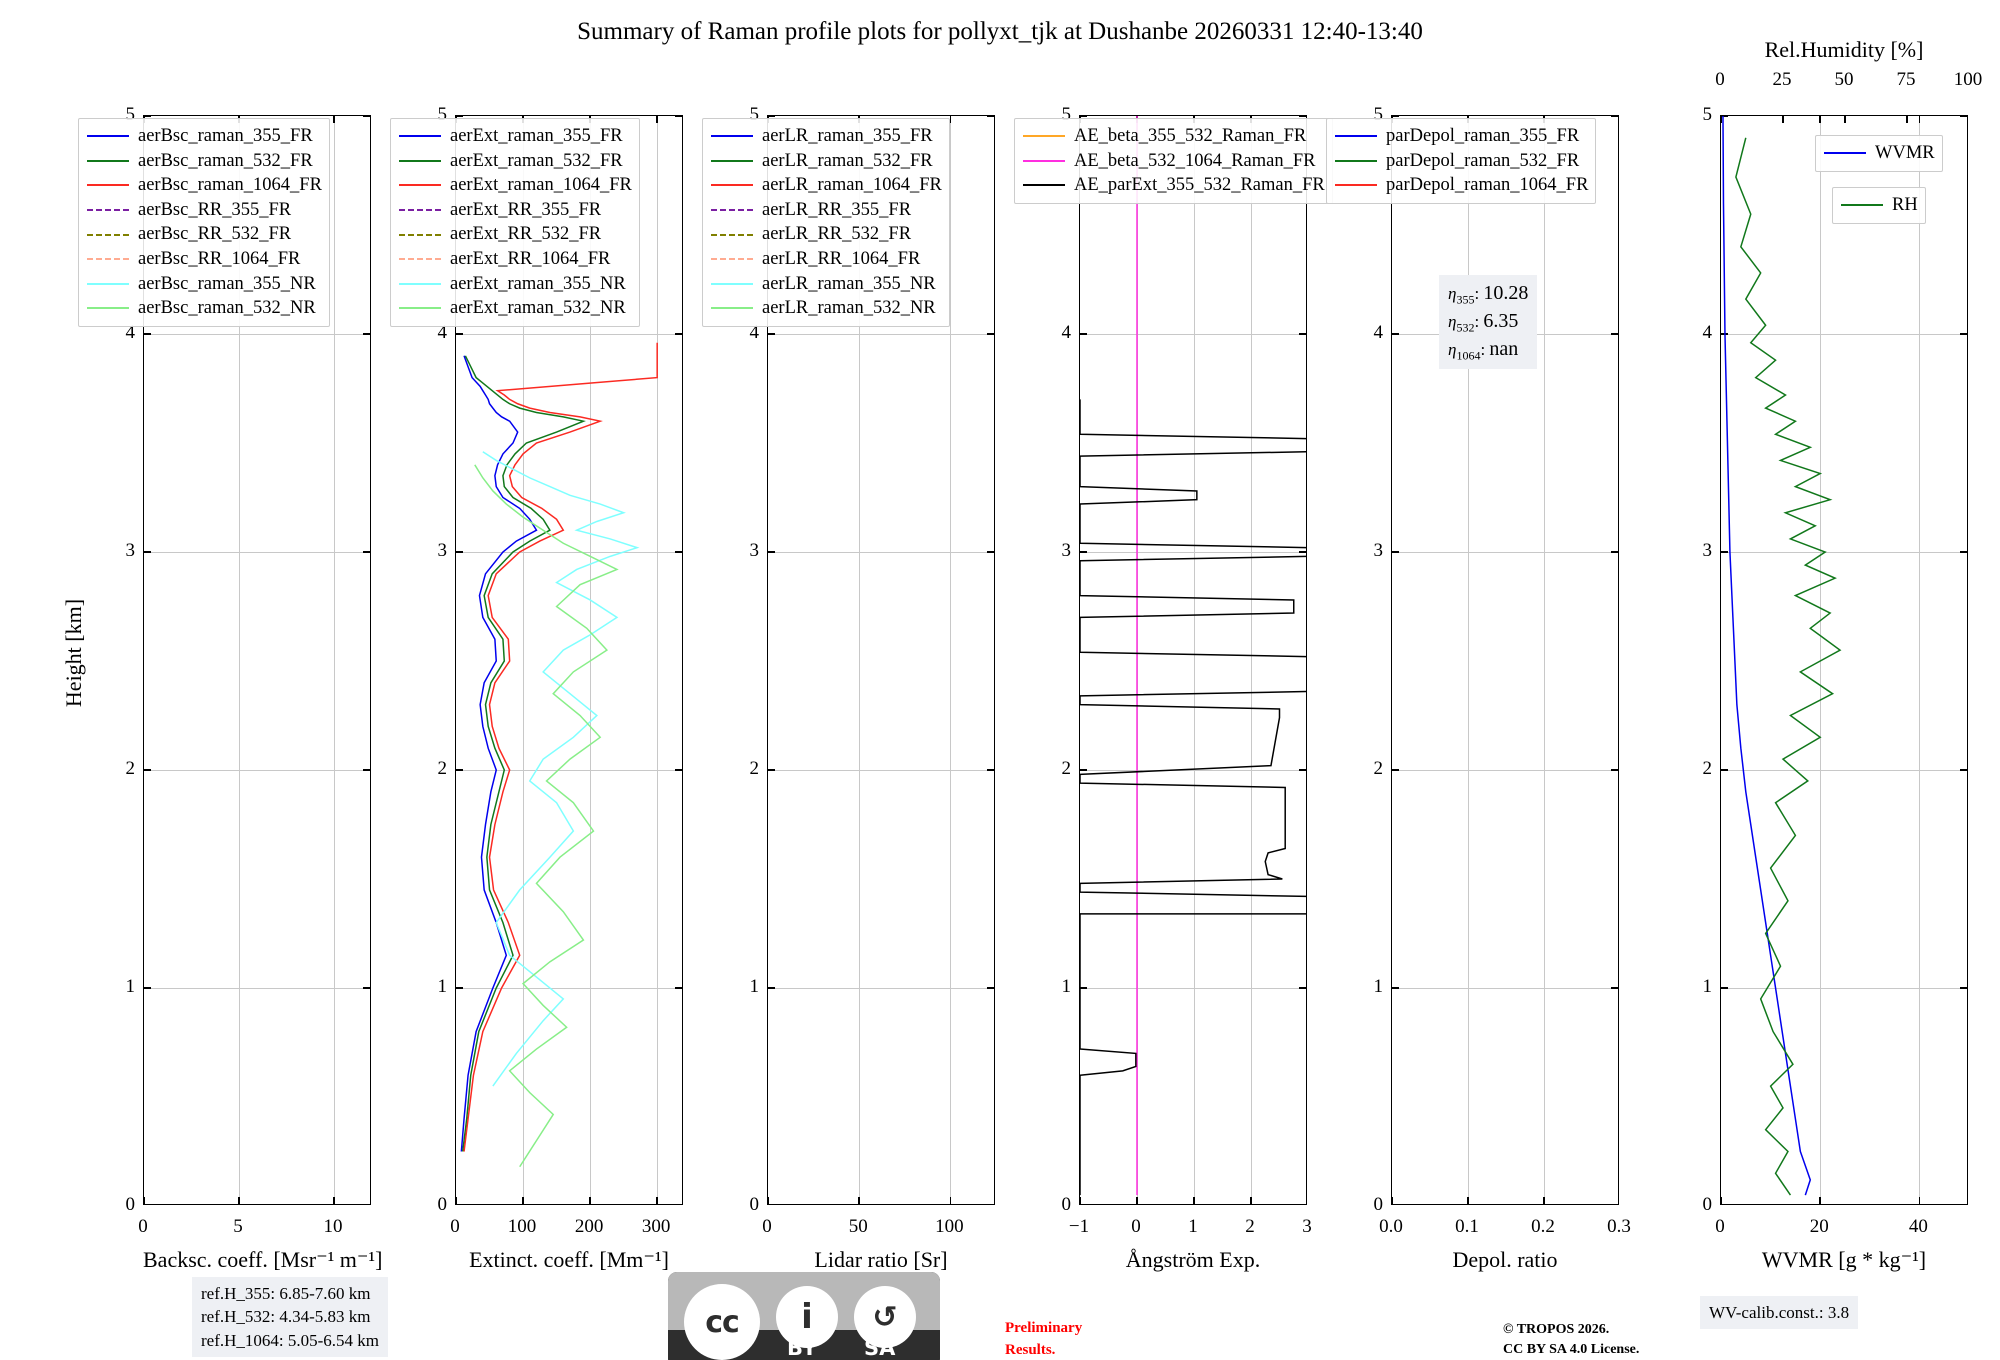  I want to click on legend-item-label: AE_beta_355_532_Raman_FR, so click(1190, 136).